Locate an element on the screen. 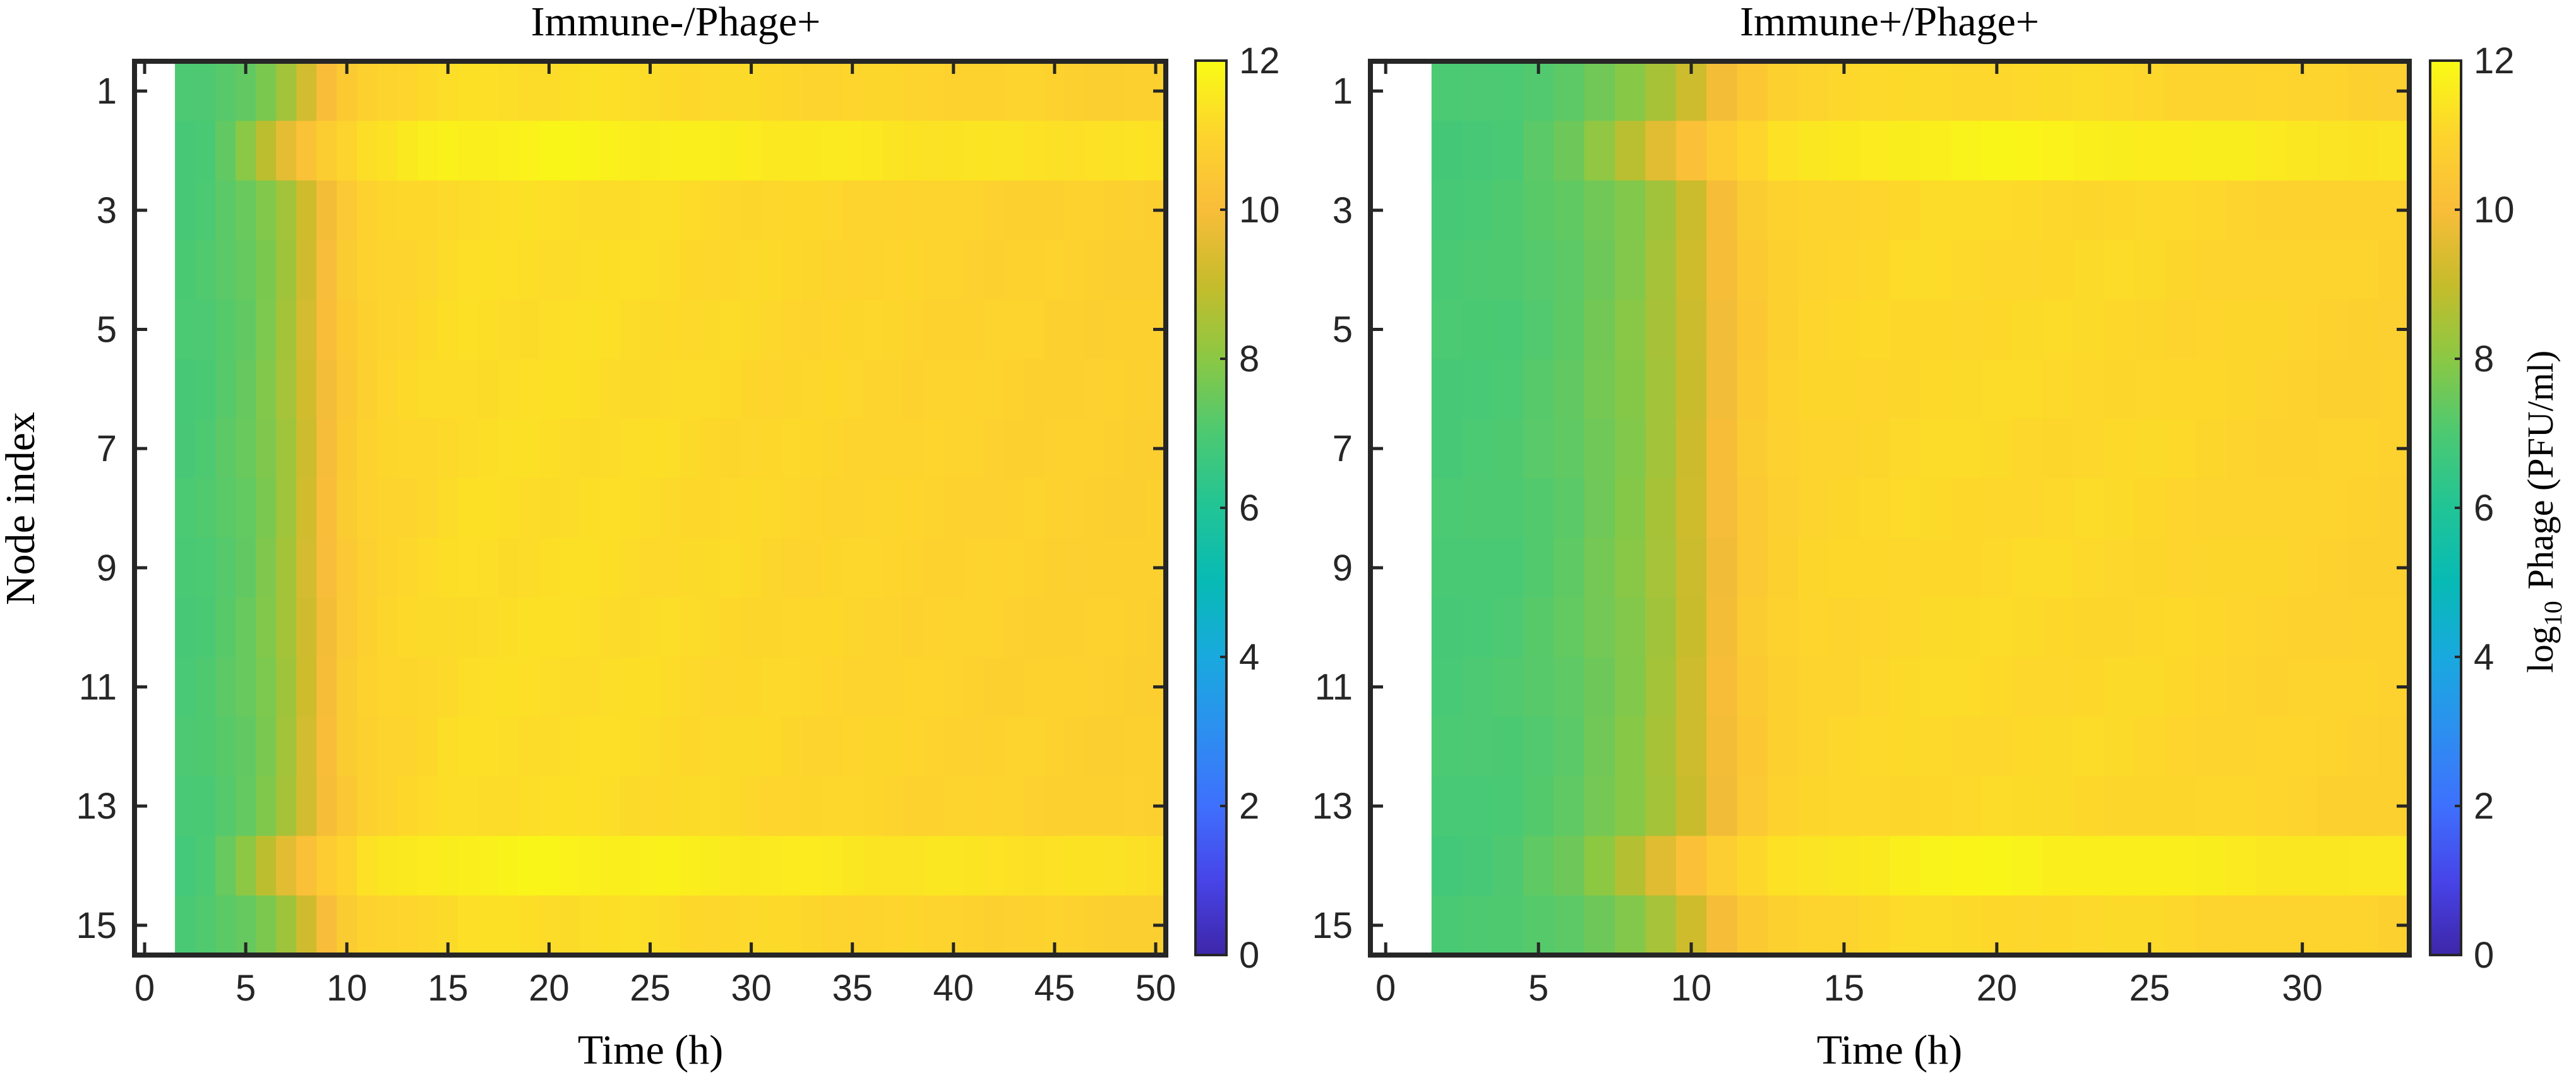 This screenshot has width=2576, height=1082. x-tick-label: 10 is located at coordinates (1691, 988).